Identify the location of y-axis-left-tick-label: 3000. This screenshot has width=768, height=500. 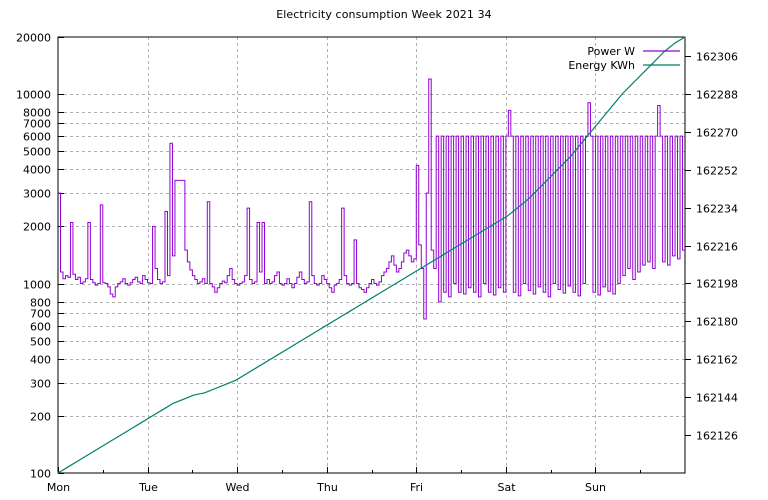
(37, 194).